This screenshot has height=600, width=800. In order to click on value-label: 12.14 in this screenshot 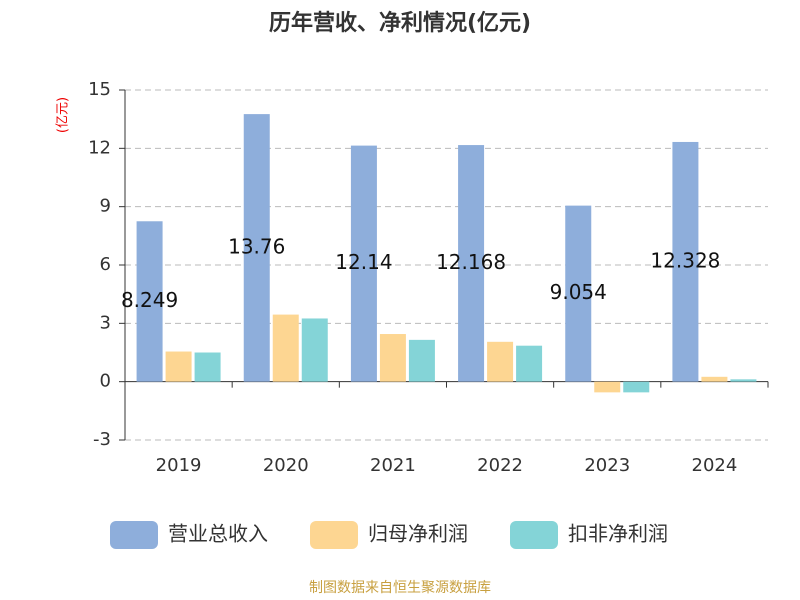, I will do `click(363, 262)`.